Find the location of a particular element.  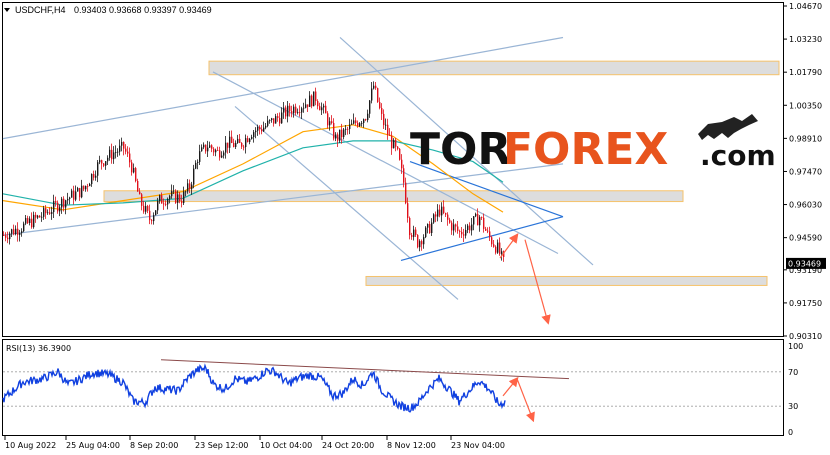

current-price-marker: 0.93469 is located at coordinates (806, 263).